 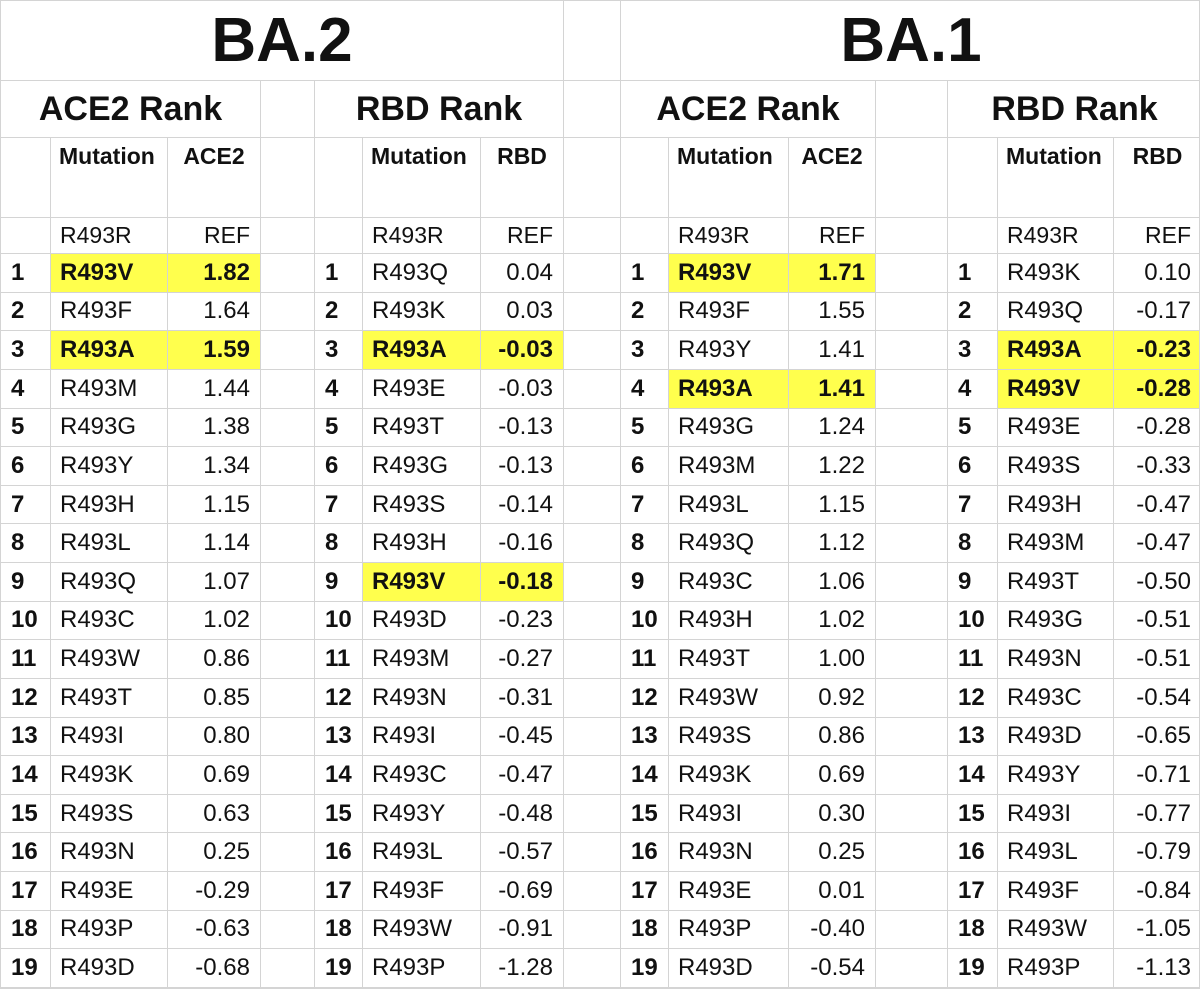 What do you see at coordinates (522, 736) in the screenshot?
I see `value-cell: -0.45` at bounding box center [522, 736].